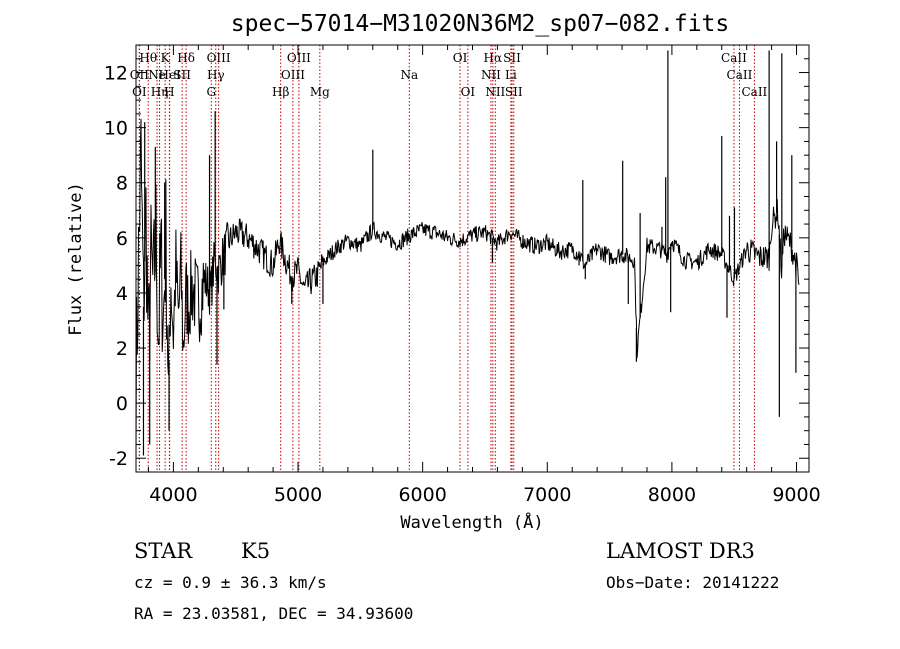 The height and width of the screenshot is (649, 900). Describe the element at coordinates (480, 24) in the screenshot. I see `chart-title: spec−57014−M31020N36M2_sp07−082.fits` at that location.